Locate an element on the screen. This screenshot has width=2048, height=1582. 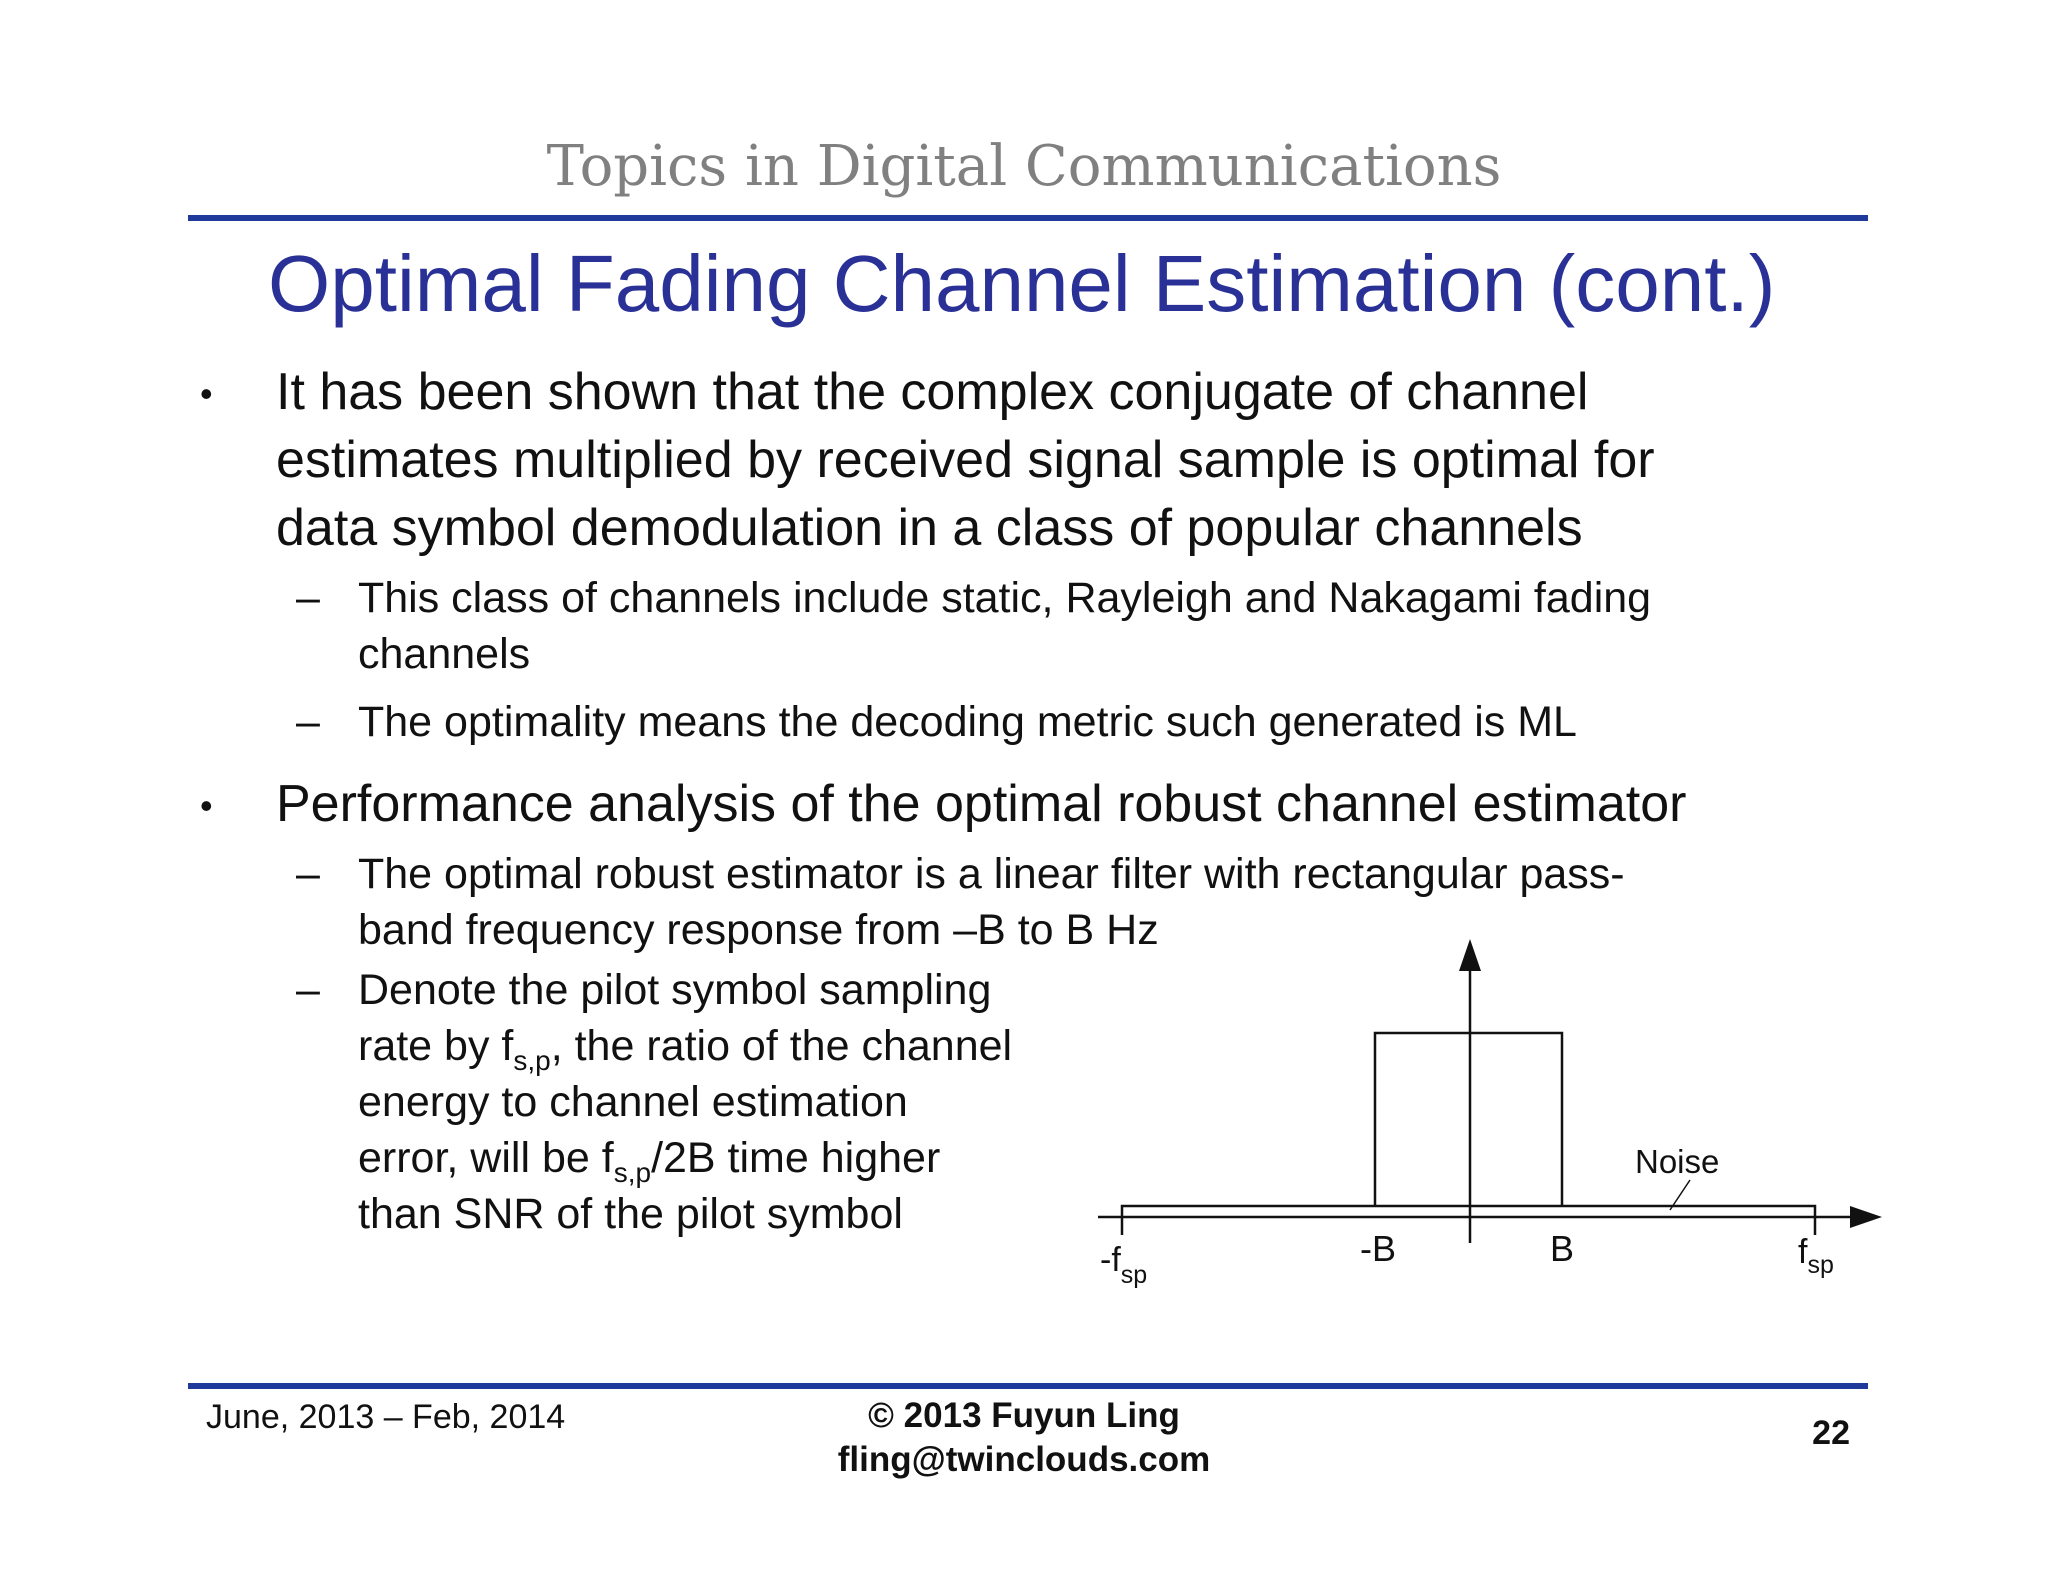
footer-copyright: © 2013 Fuyun Ling is located at coordinates (1024, 1415).